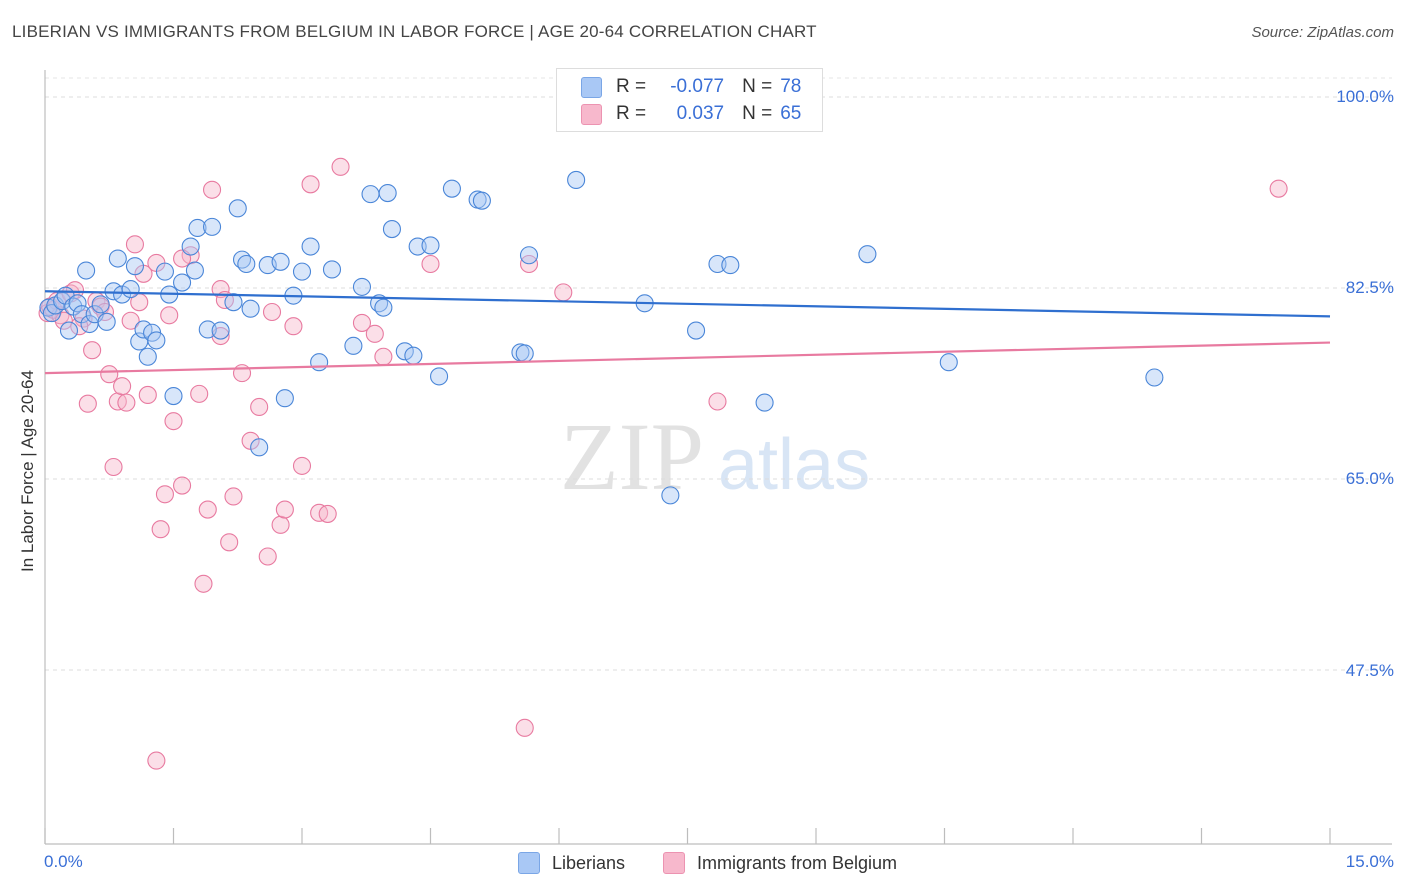  Describe the element at coordinates (700, 113) in the screenshot. I see `legend-r-value: 0.037` at that location.